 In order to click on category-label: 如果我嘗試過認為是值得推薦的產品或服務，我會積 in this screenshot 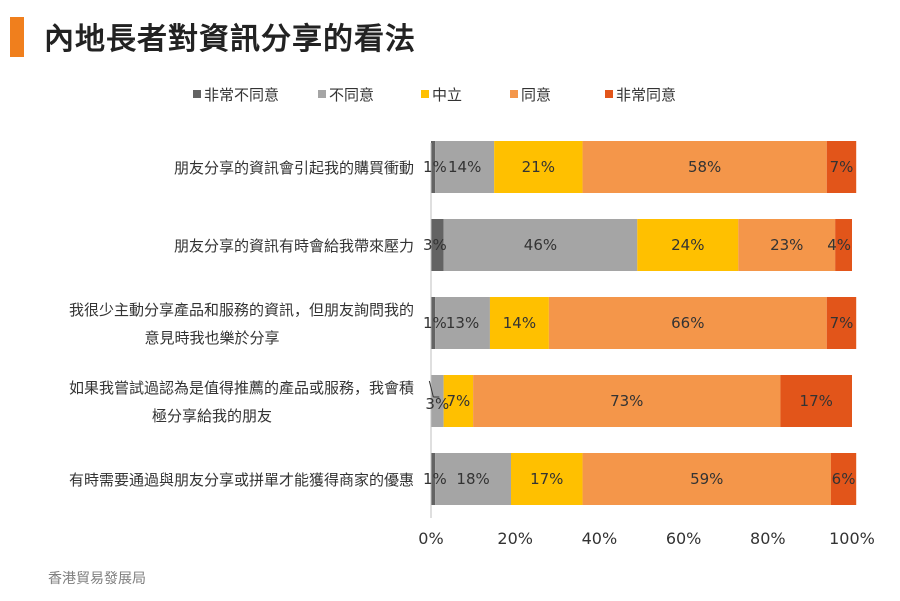, I will do `click(241, 388)`.